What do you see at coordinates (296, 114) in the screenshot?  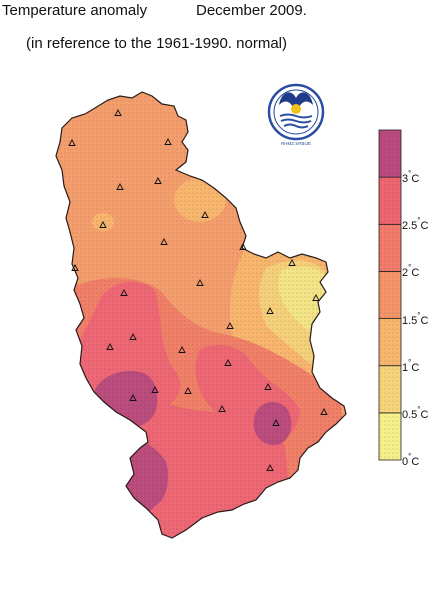 I see `rhmz-logo: RHMZ SRBIJE` at bounding box center [296, 114].